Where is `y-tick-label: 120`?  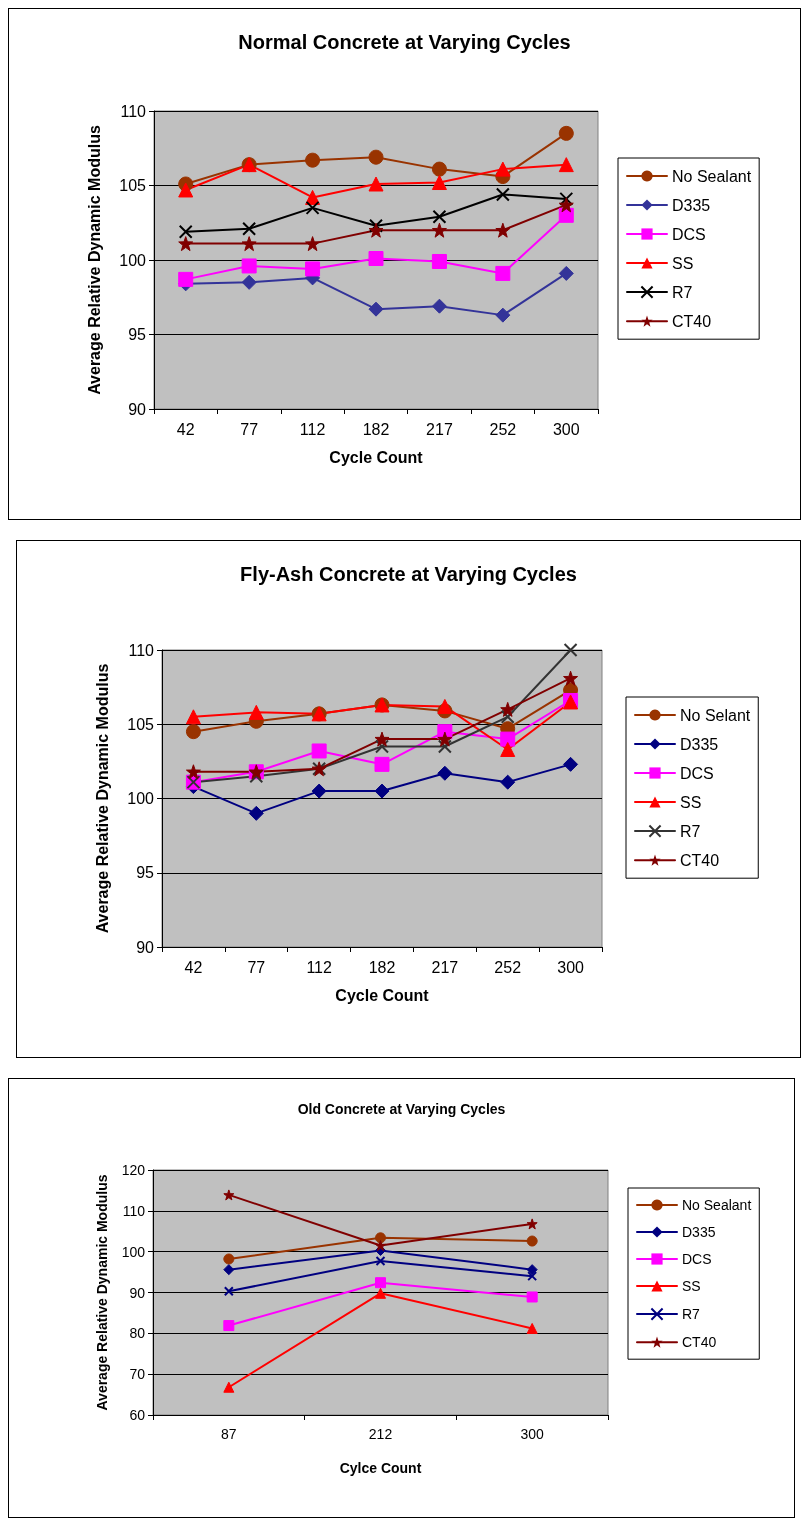 y-tick-label: 120 is located at coordinates (133, 1170).